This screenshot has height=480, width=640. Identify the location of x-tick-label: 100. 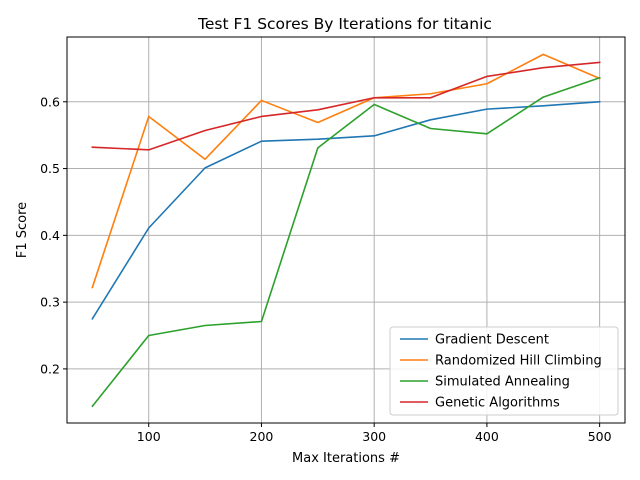
(149, 436).